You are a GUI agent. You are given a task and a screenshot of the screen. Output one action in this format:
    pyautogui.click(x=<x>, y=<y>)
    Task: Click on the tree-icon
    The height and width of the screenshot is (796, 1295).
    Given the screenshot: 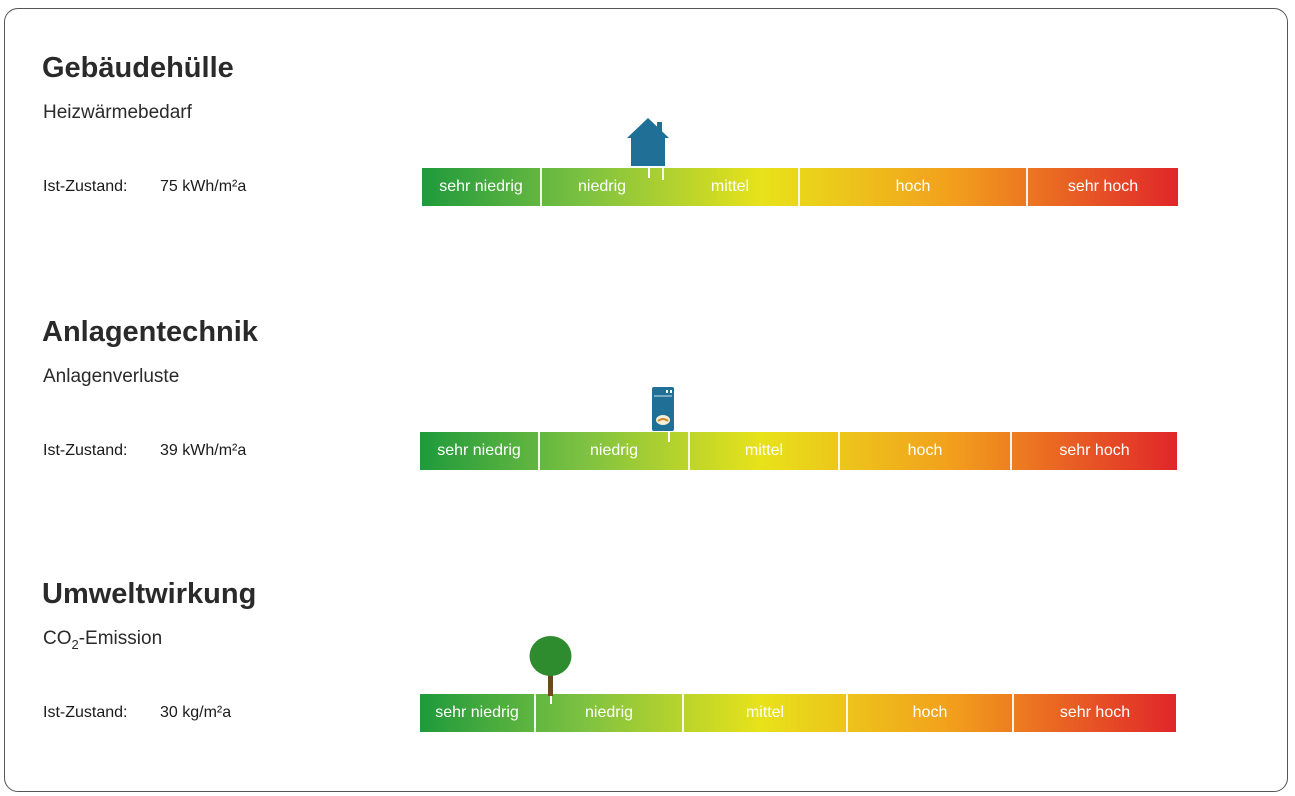 What is the action you would take?
    pyautogui.click(x=550, y=666)
    